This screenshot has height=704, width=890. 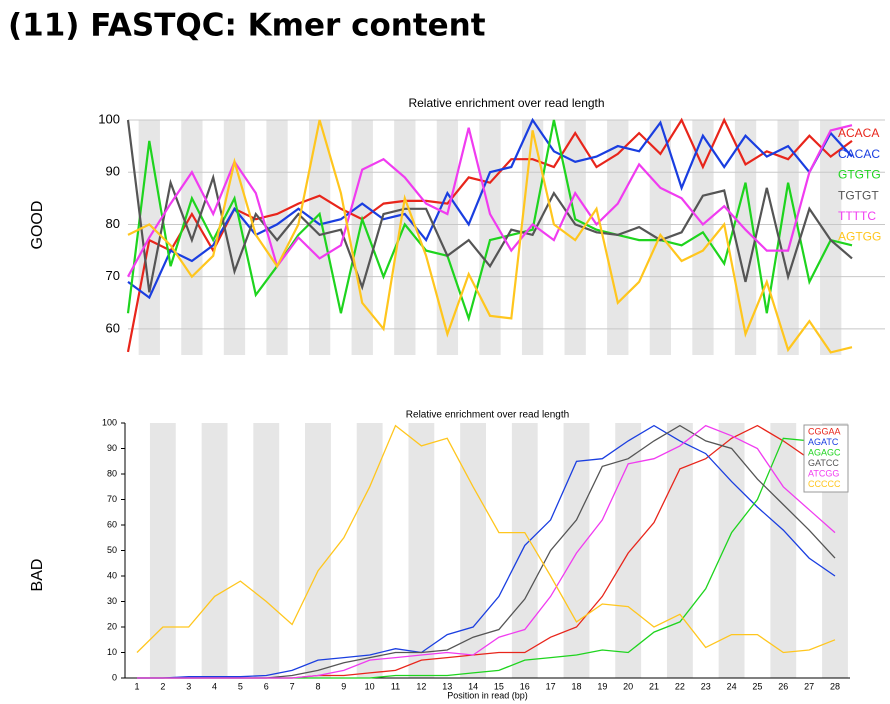 What do you see at coordinates (487, 695) in the screenshot?
I see `x-axis-label: Position in read (bp)` at bounding box center [487, 695].